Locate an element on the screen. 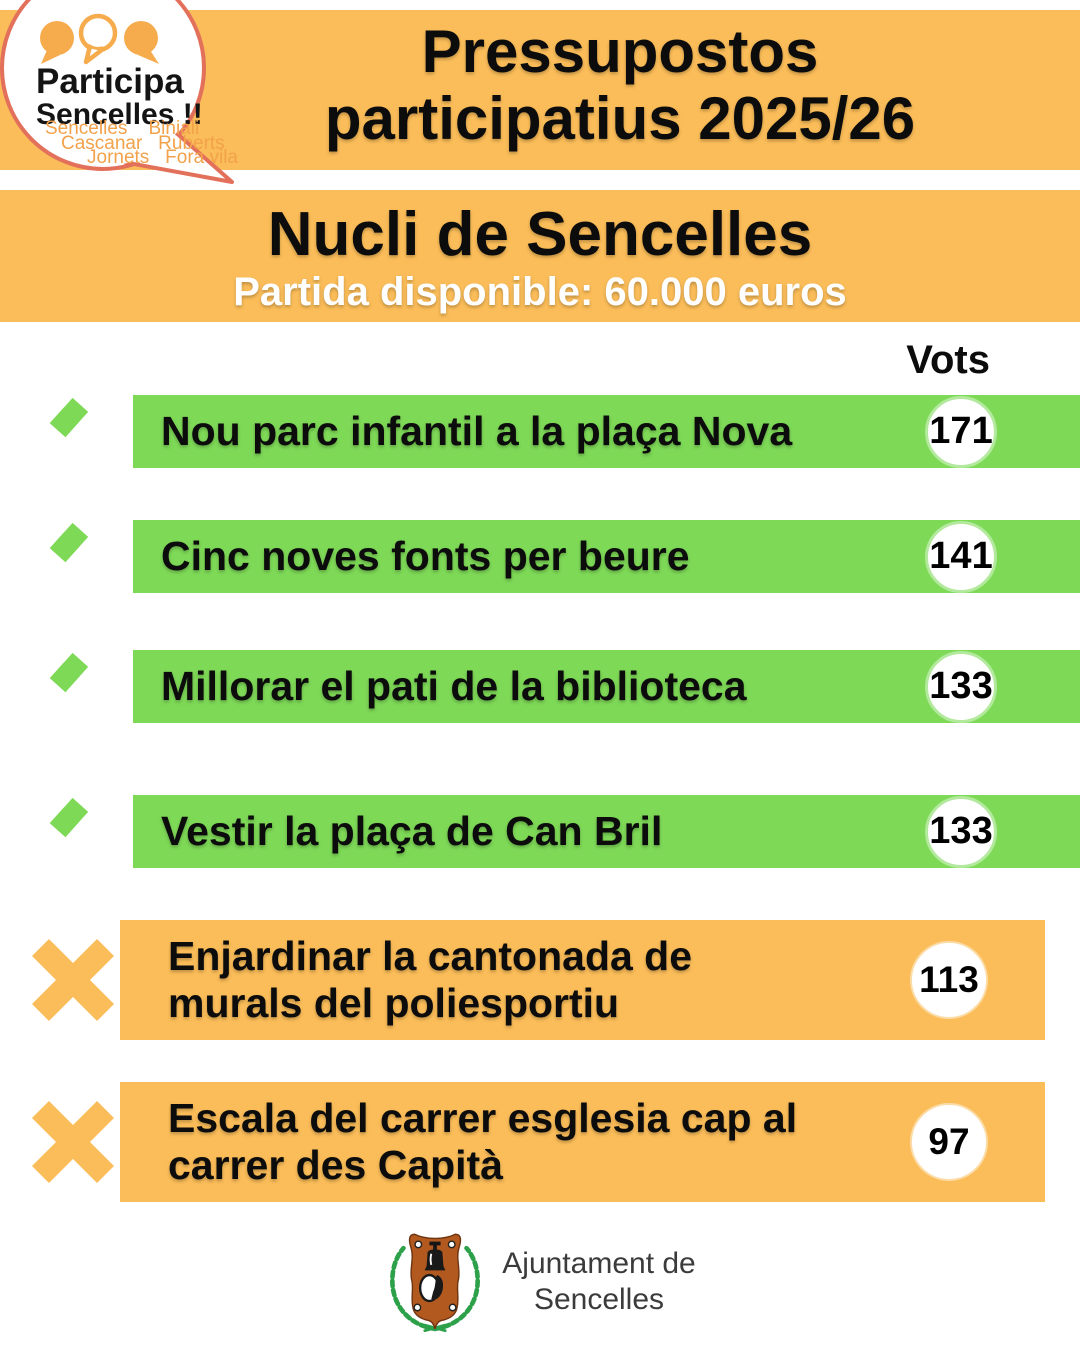 The image size is (1080, 1350). proposal-label: Nou parc infantil a la plaça Nova is located at coordinates (477, 431).